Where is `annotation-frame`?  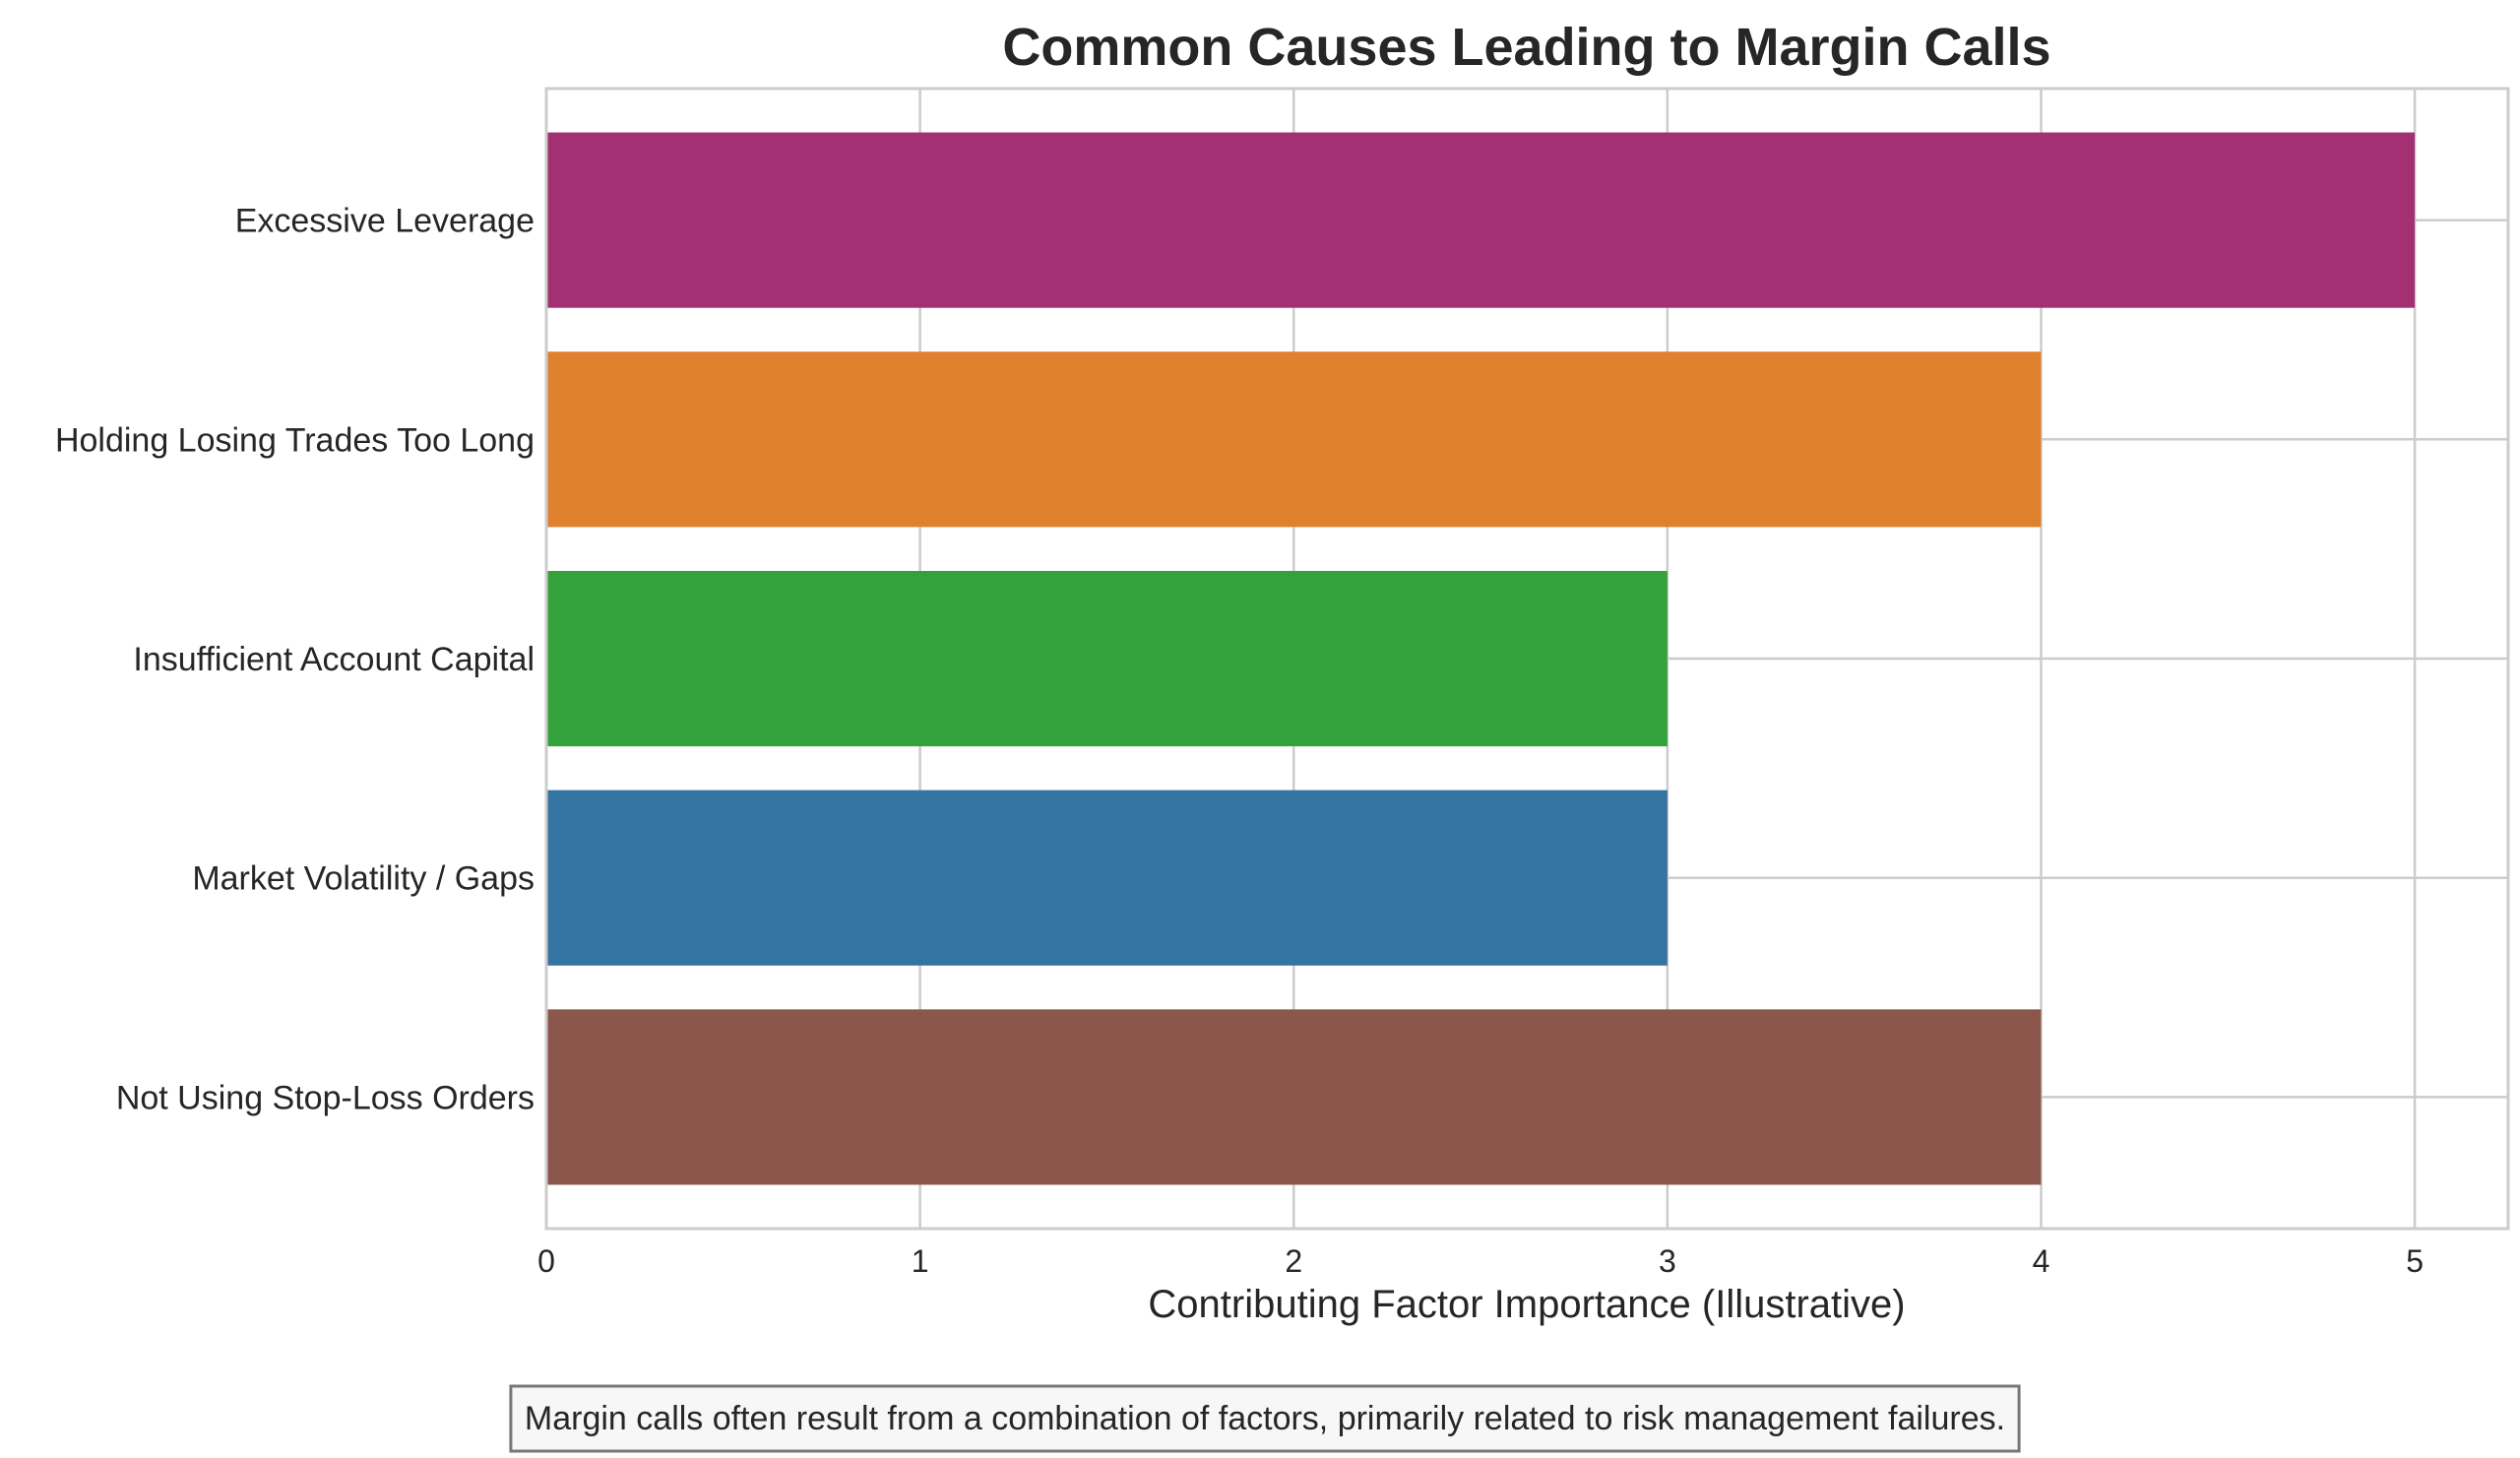 annotation-frame is located at coordinates (1265, 1418).